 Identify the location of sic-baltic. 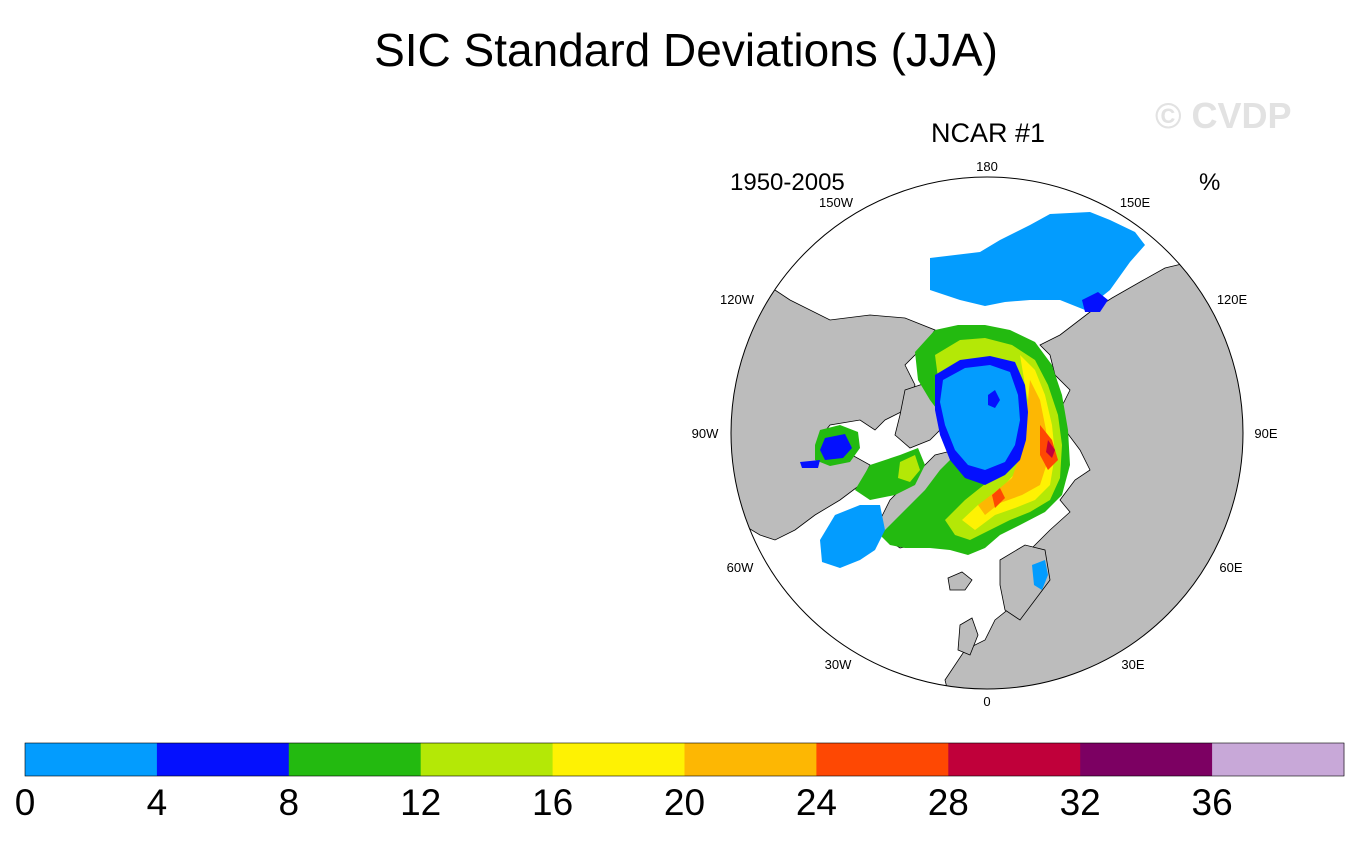
(1040, 575).